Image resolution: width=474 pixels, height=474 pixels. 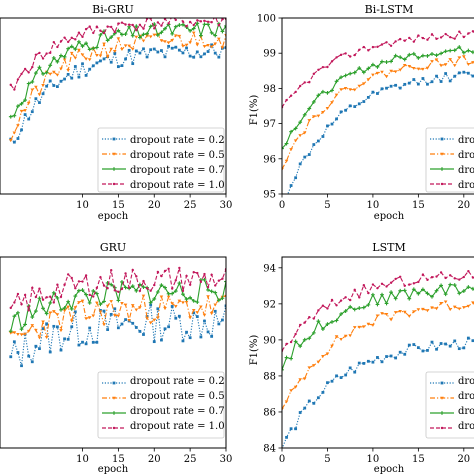 What do you see at coordinates (118, 205) in the screenshot?
I see `x-tick-label: 15` at bounding box center [118, 205].